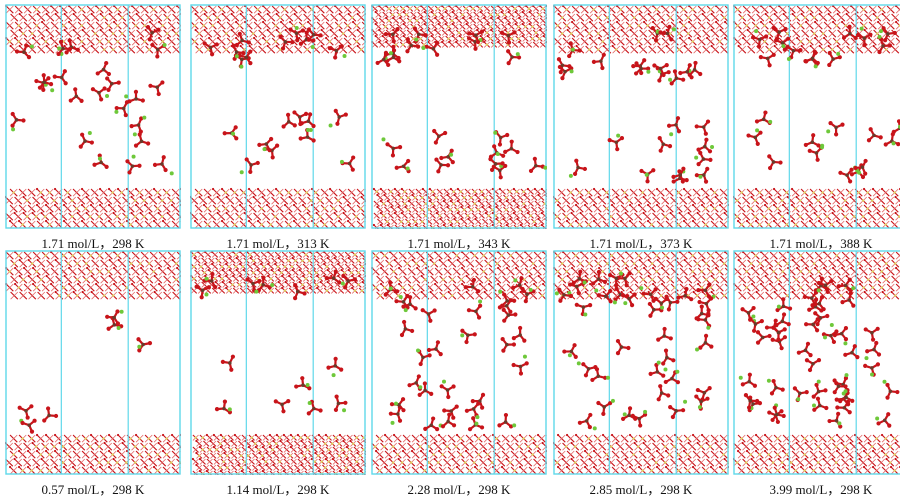 This screenshot has width=900, height=498. I want to click on simulation-panel: 0.57 mol/L，298 K, so click(93, 372).